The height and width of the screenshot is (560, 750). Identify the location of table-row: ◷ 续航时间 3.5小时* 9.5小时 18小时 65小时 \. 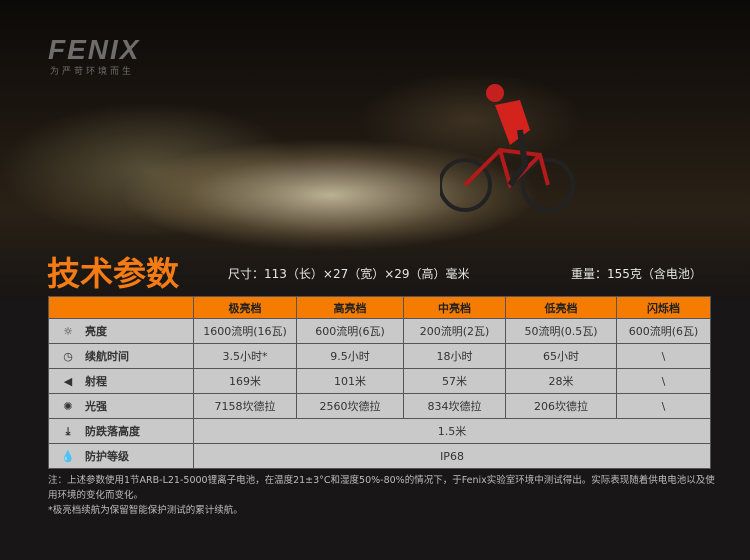
(379, 356).